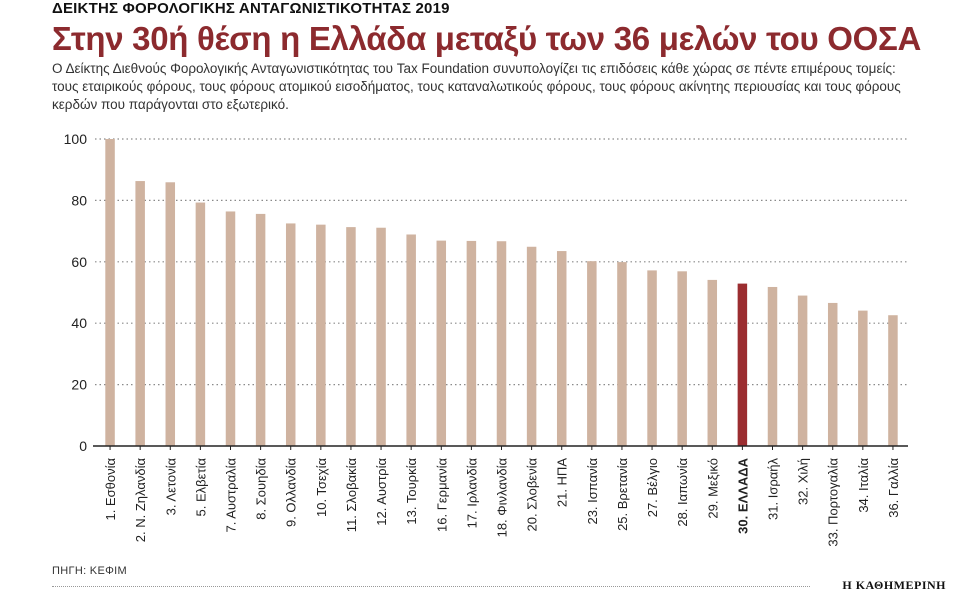  I want to click on x-tick-label: 1. Εσθονία, so click(110, 489).